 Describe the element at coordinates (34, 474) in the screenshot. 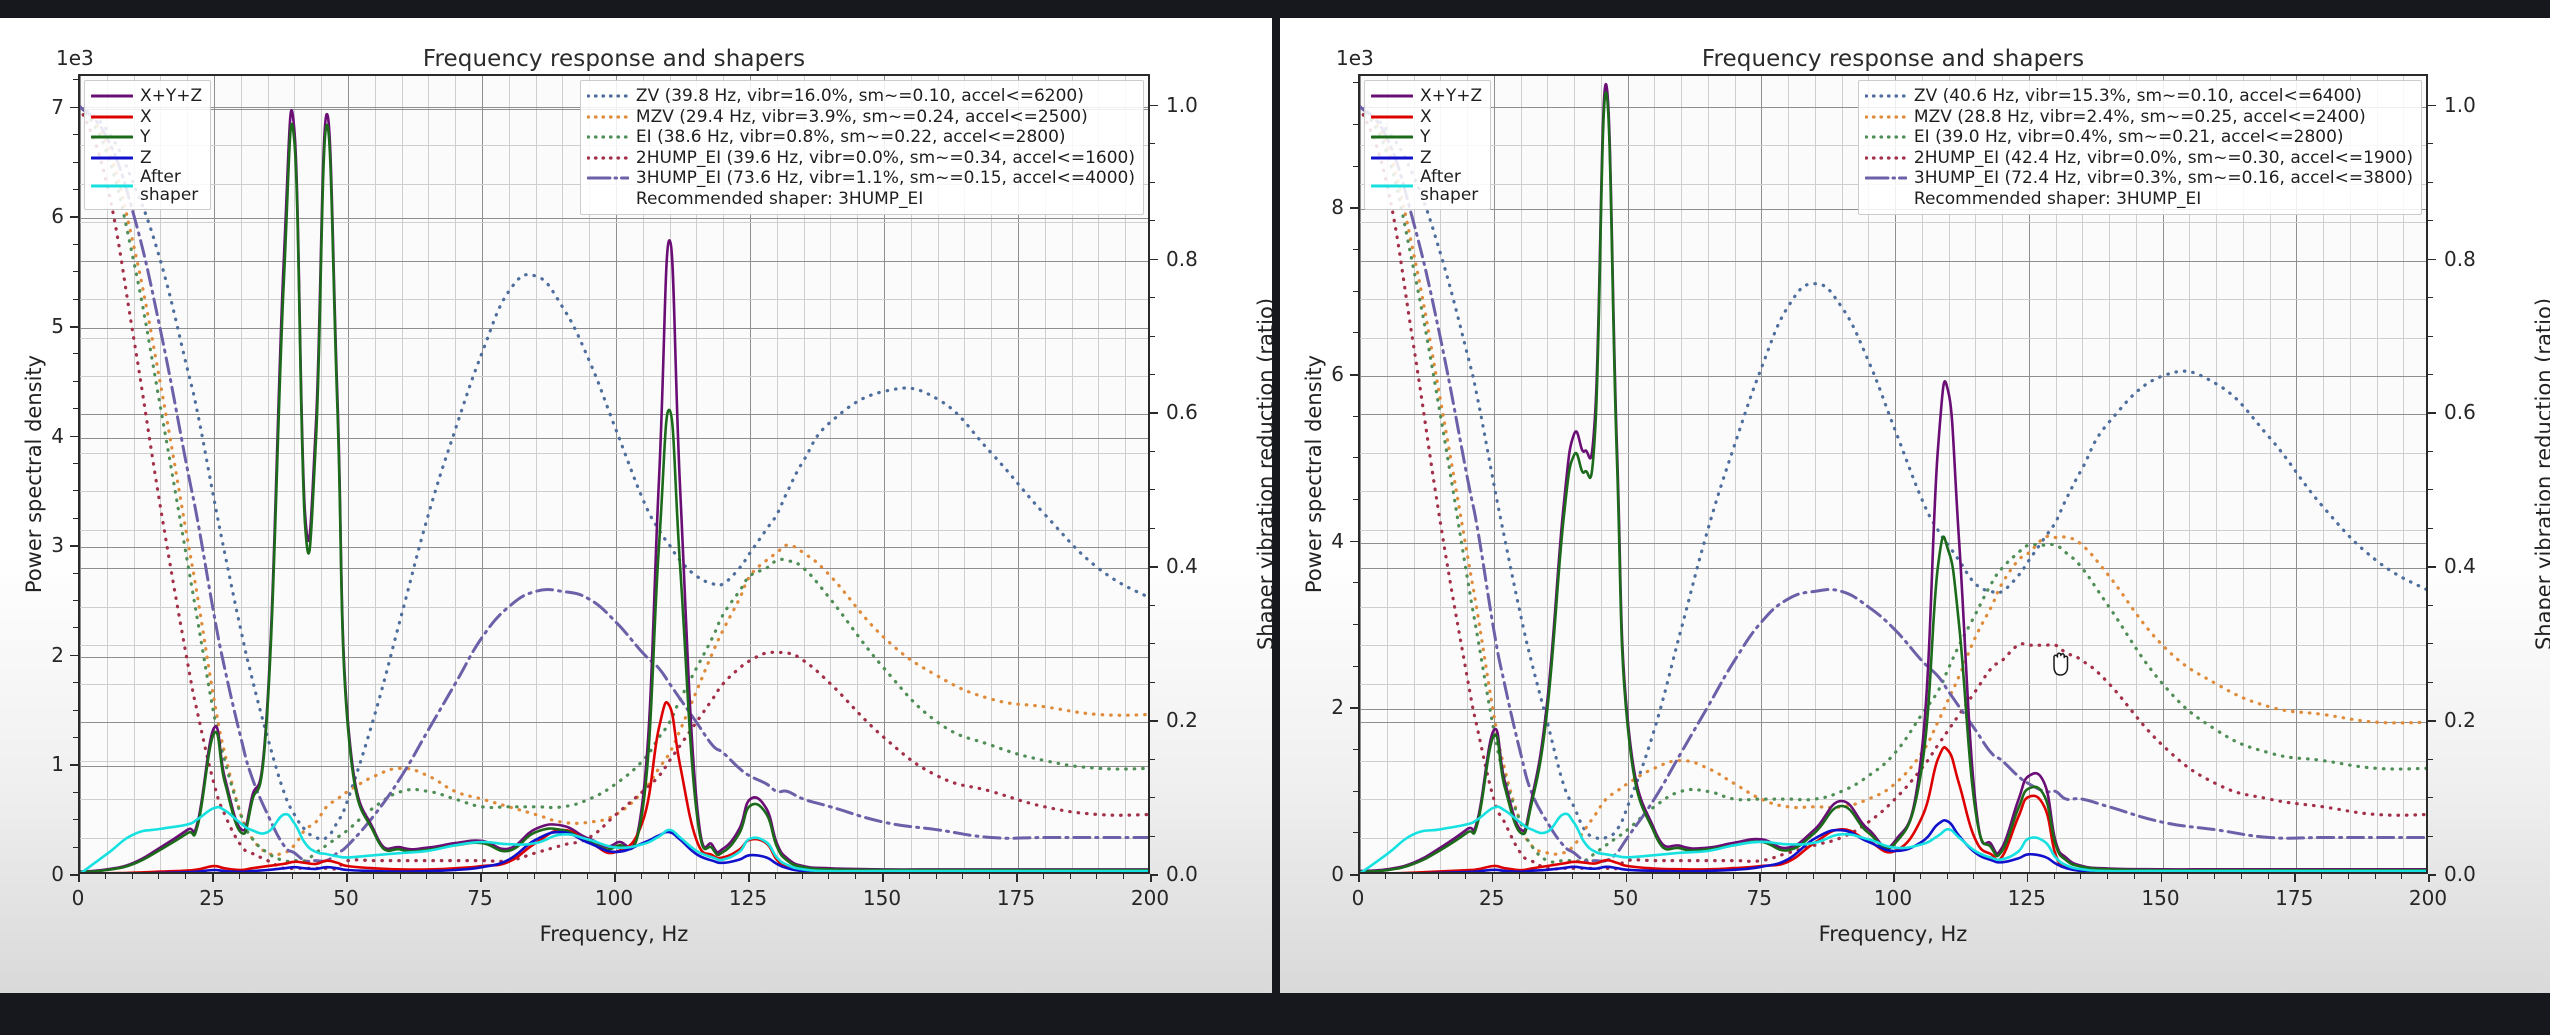

I see `y-axis-label-left: Power spectral density` at that location.